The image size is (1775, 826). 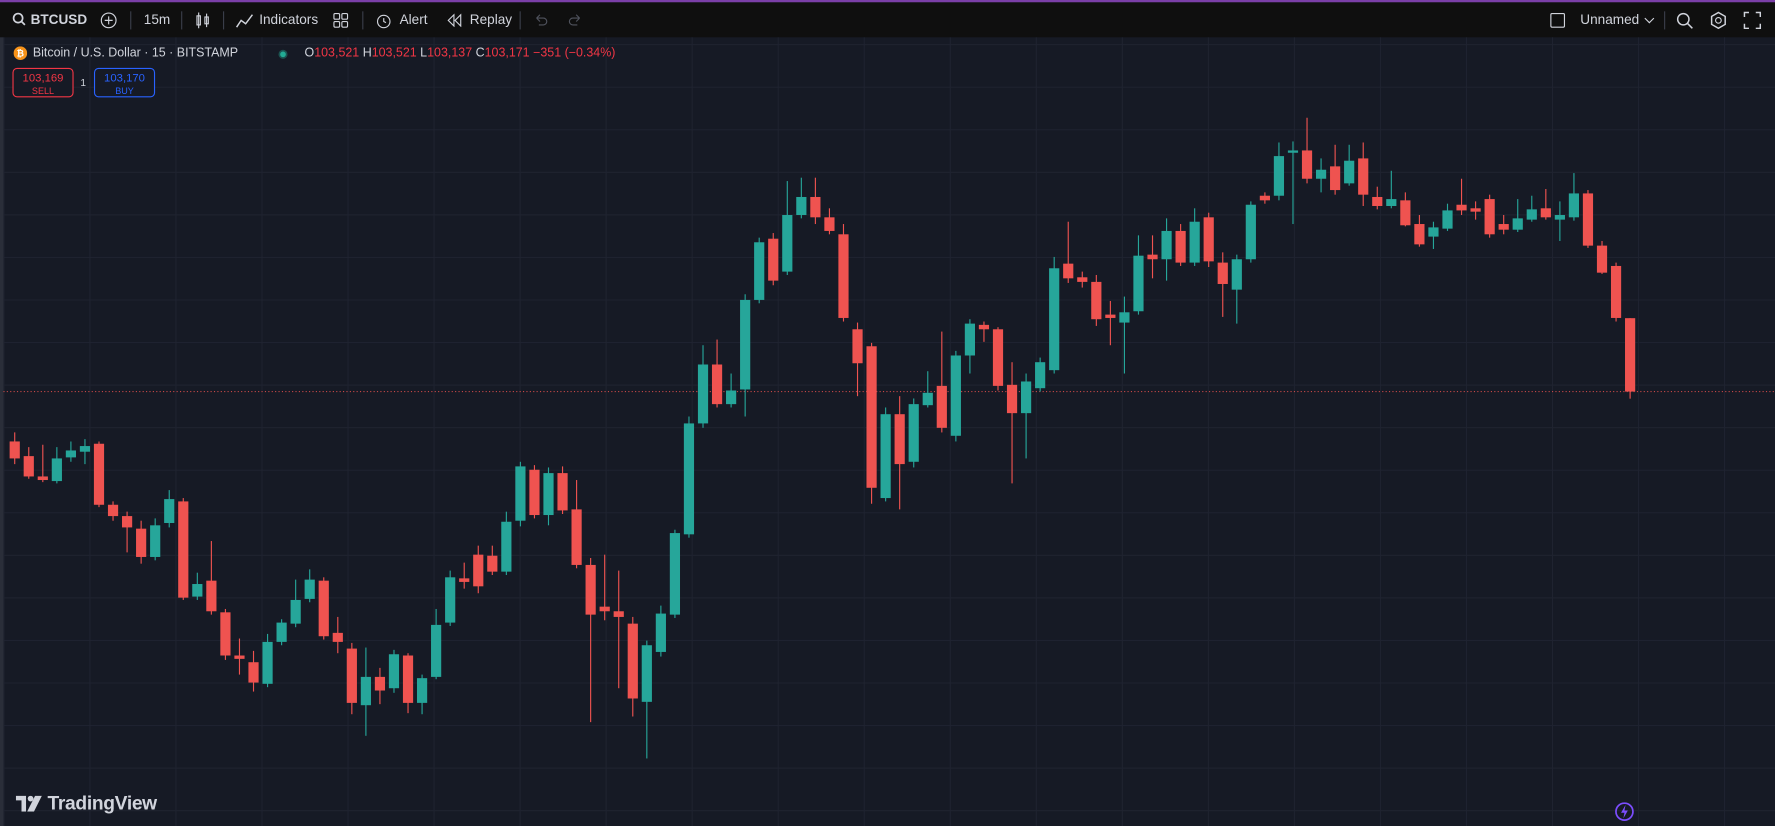 What do you see at coordinates (384, 20) in the screenshot?
I see `alert-icon` at bounding box center [384, 20].